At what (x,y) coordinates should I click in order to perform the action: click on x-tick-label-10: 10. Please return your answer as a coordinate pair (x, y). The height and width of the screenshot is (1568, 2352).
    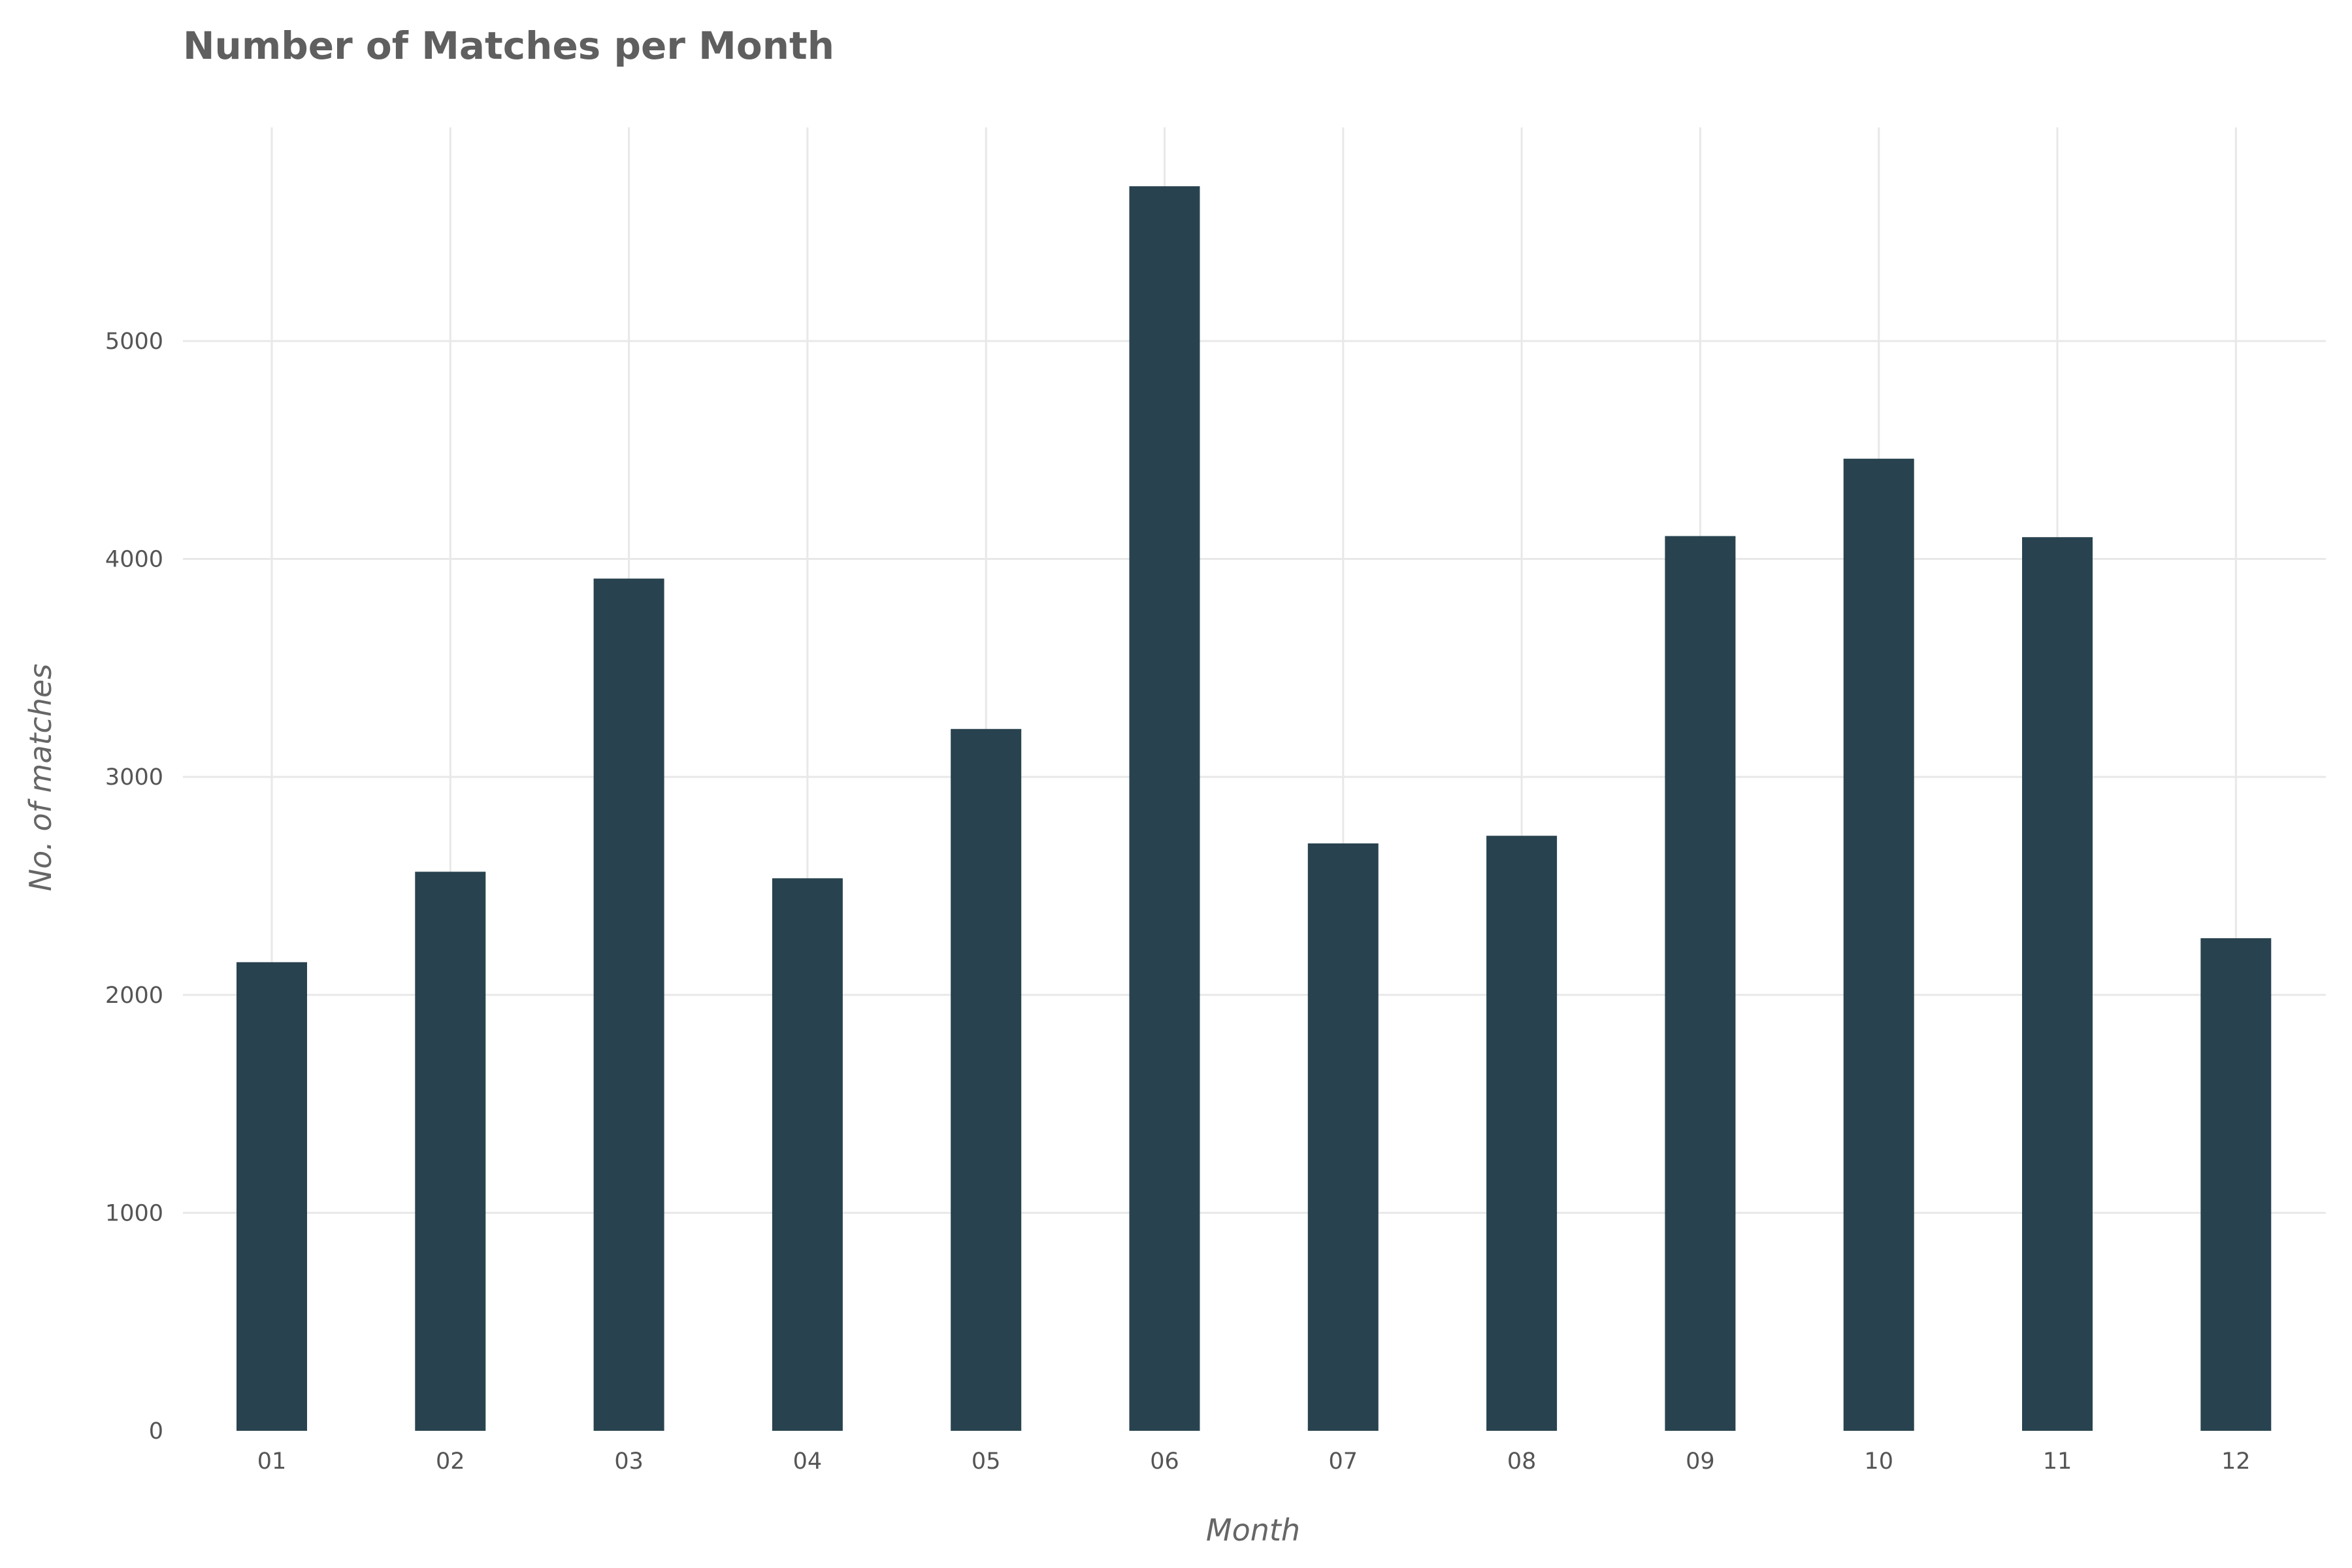
    Looking at the image, I should click on (1878, 1461).